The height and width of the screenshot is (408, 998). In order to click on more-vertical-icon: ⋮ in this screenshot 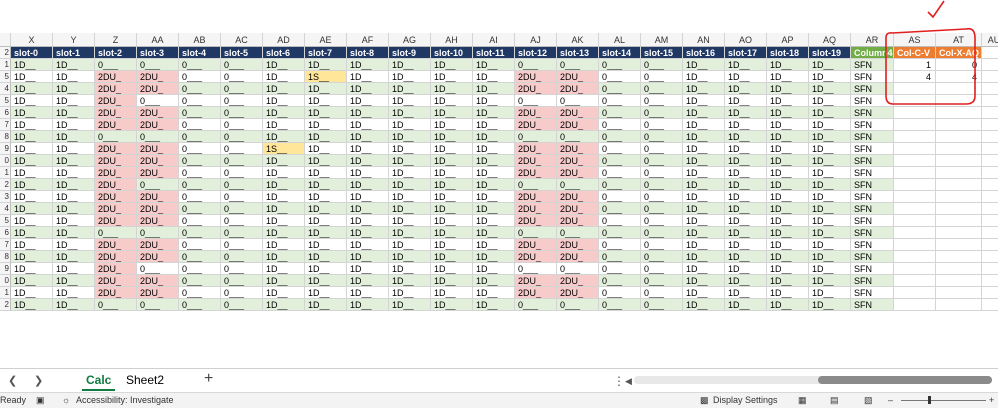, I will do `click(619, 381)`.